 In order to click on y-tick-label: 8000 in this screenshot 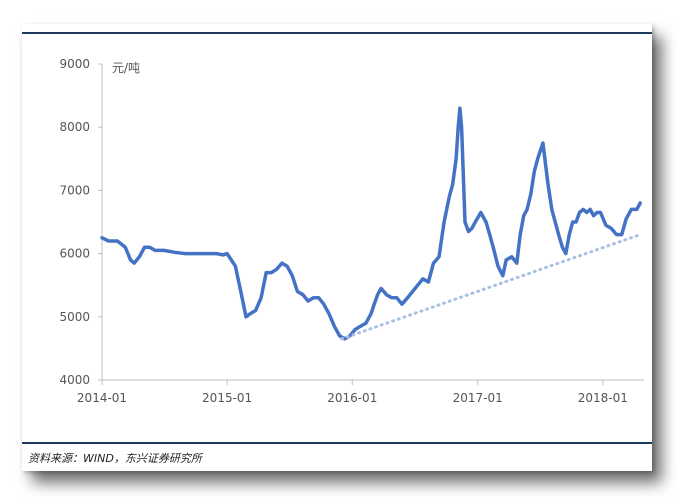, I will do `click(74, 127)`.